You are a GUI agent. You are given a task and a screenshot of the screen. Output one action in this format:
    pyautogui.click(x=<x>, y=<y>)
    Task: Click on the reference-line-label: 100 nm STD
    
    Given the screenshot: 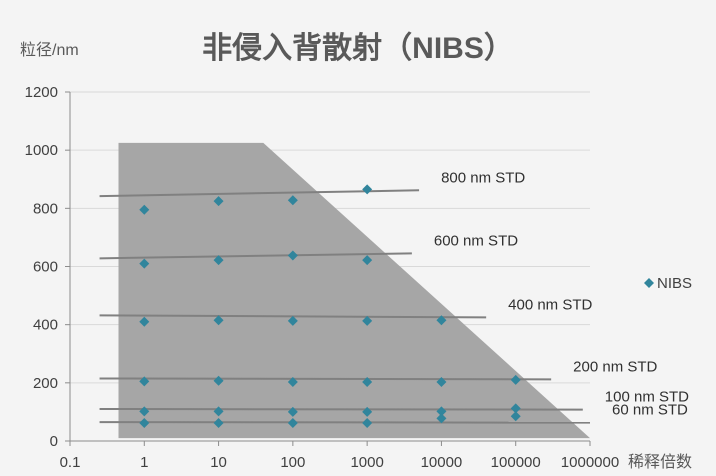 What is the action you would take?
    pyautogui.click(x=647, y=397)
    